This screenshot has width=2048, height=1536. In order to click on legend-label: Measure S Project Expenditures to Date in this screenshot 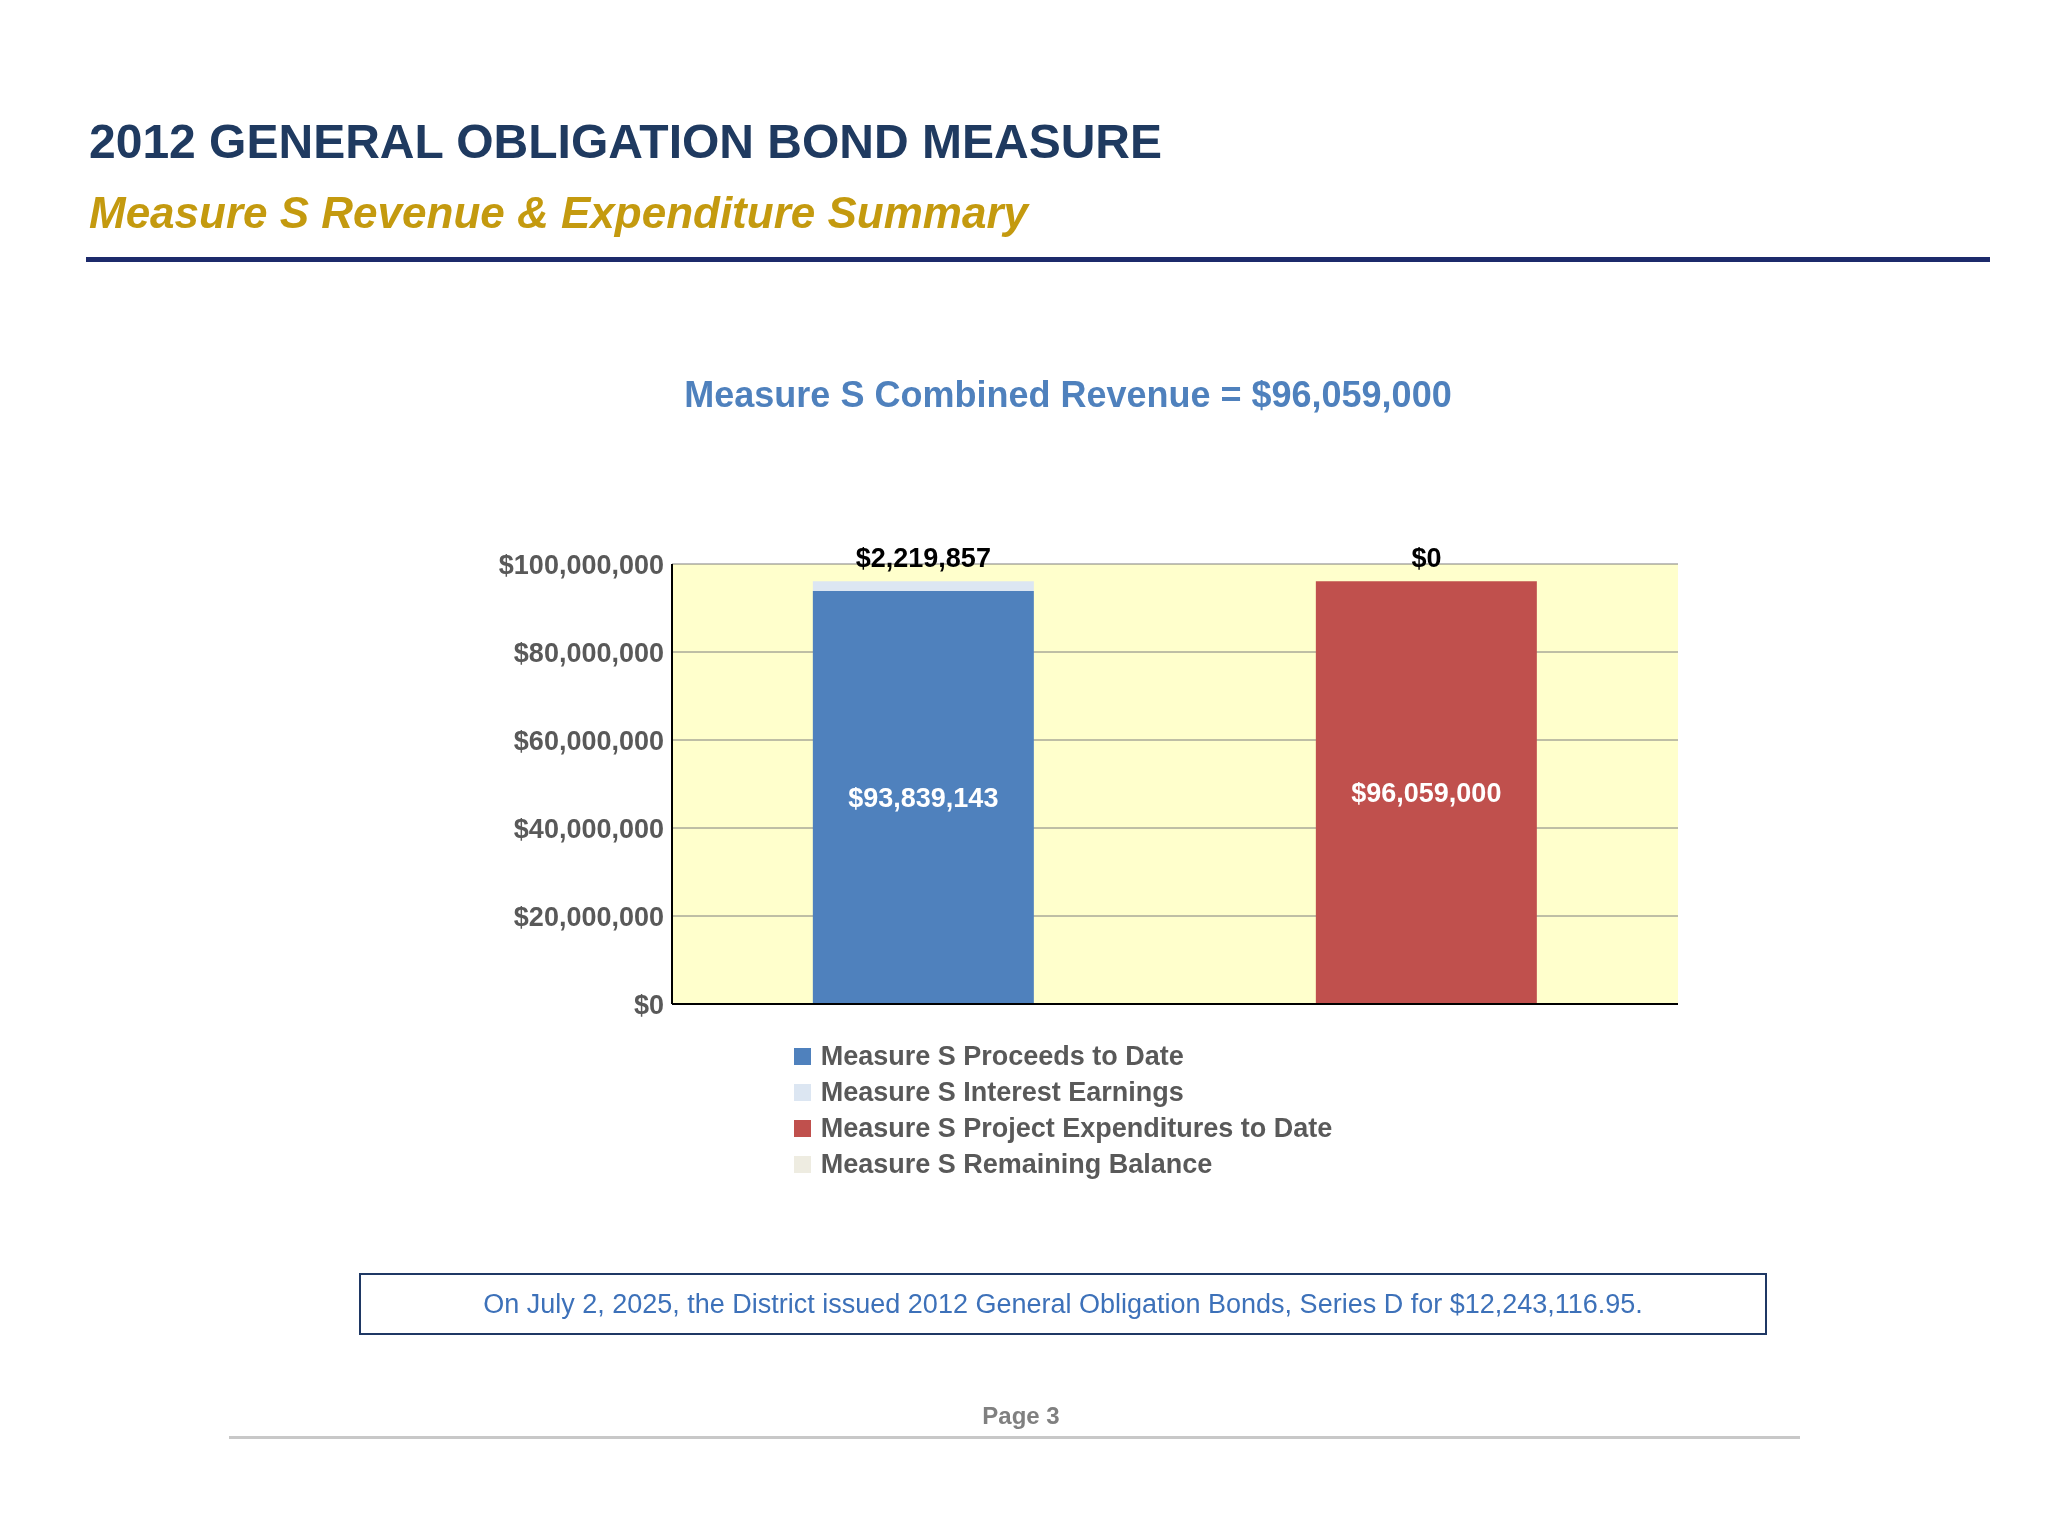, I will do `click(1076, 1128)`.